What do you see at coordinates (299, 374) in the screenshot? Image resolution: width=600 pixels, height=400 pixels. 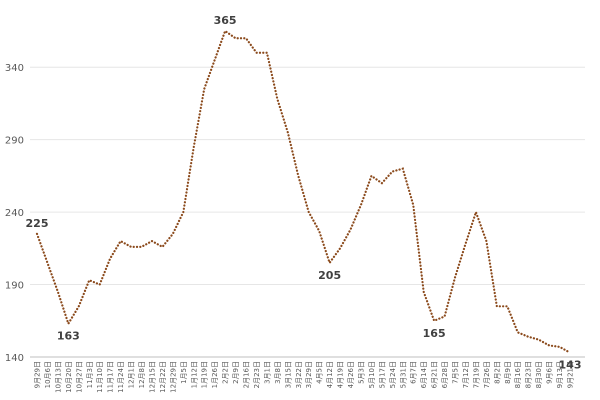 I see `x-tick-label: 3月22日` at bounding box center [299, 374].